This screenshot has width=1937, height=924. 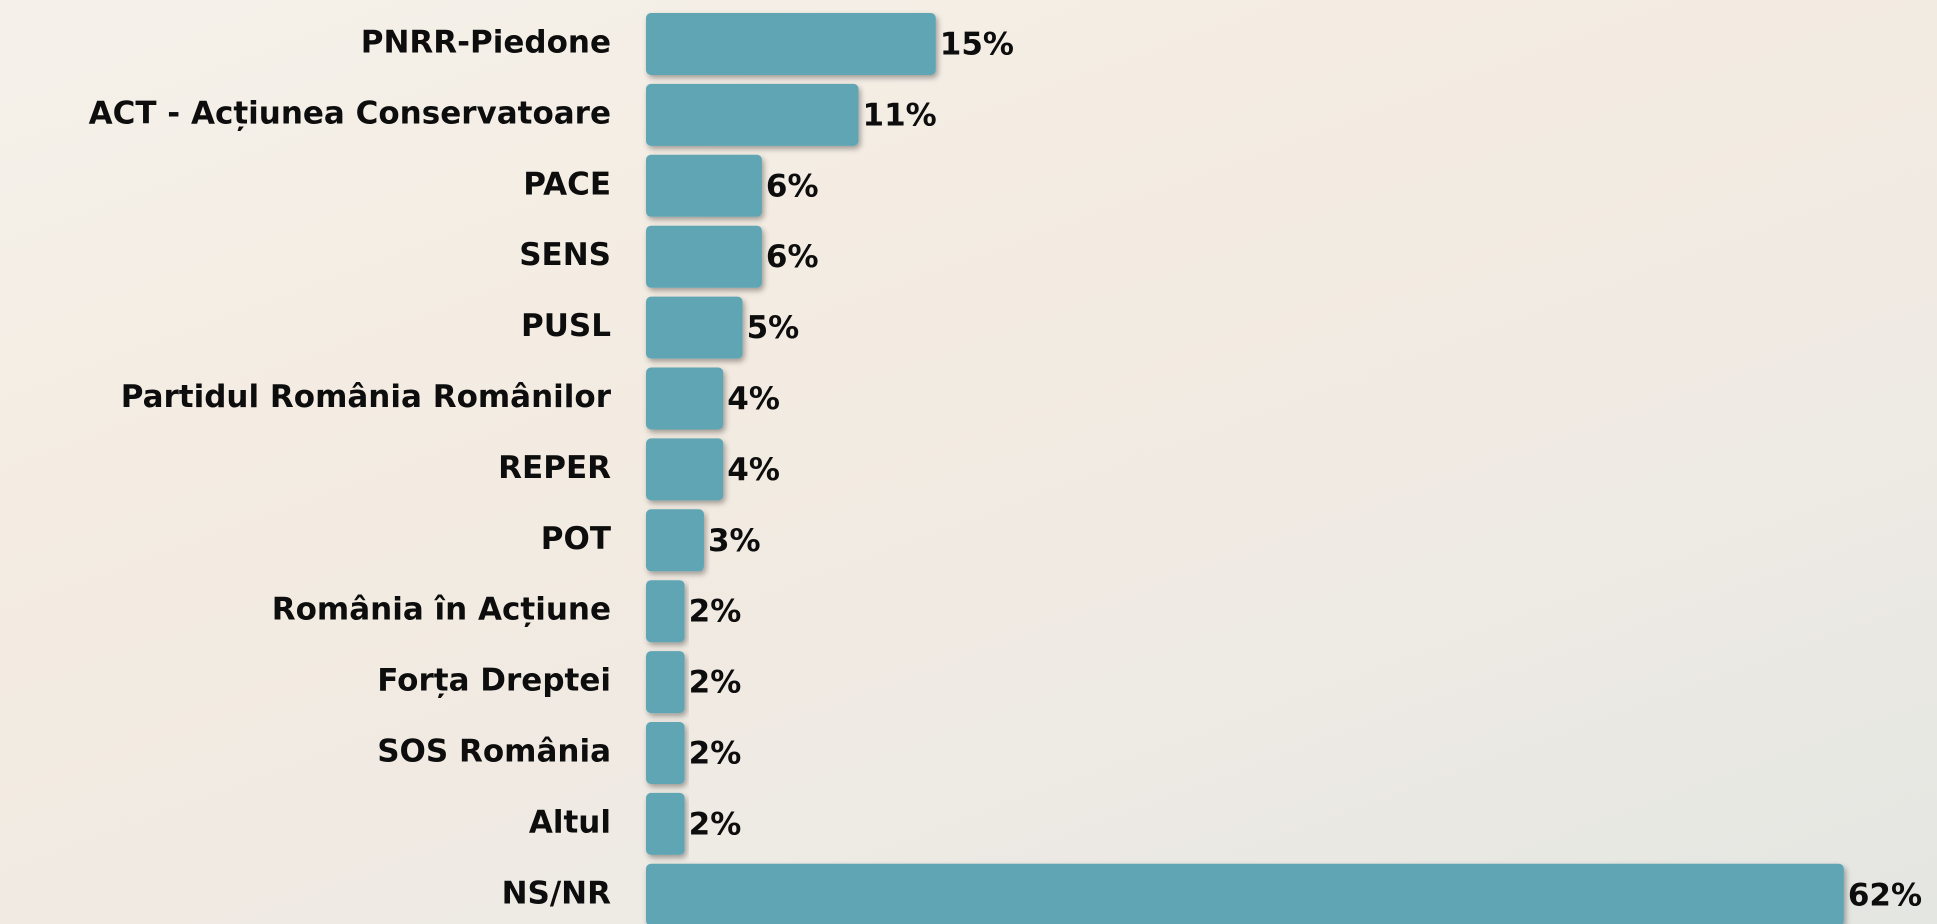 I want to click on category-label: PNRR-Piedone, so click(x=486, y=43).